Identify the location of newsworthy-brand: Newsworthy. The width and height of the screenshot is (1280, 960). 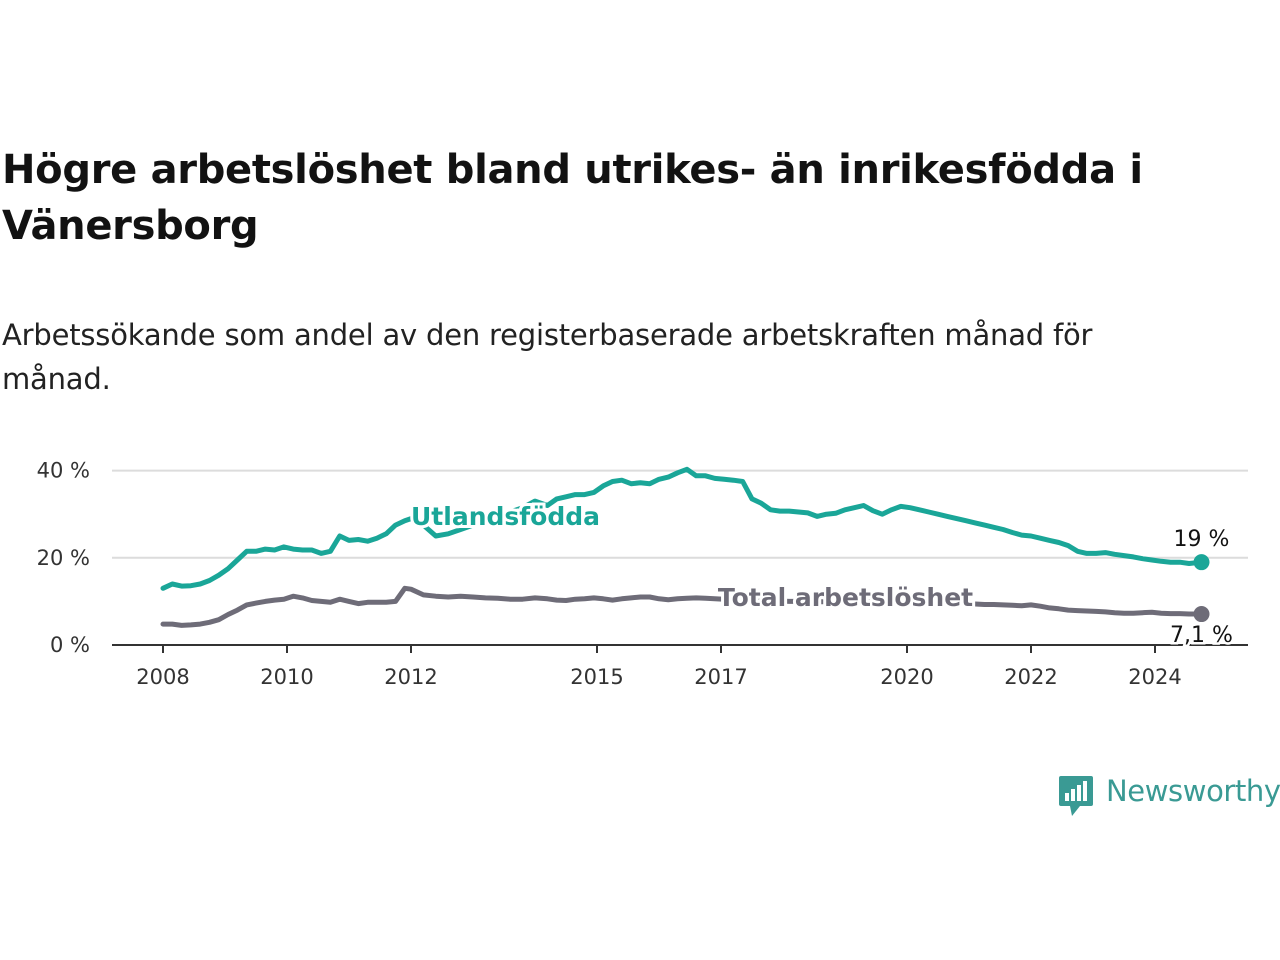
(1169, 795).